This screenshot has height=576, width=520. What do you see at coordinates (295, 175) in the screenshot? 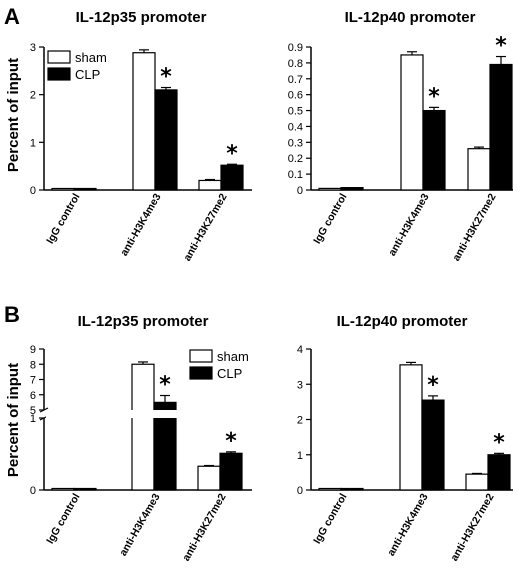
I see `y-tick-label: 0.1` at bounding box center [295, 175].